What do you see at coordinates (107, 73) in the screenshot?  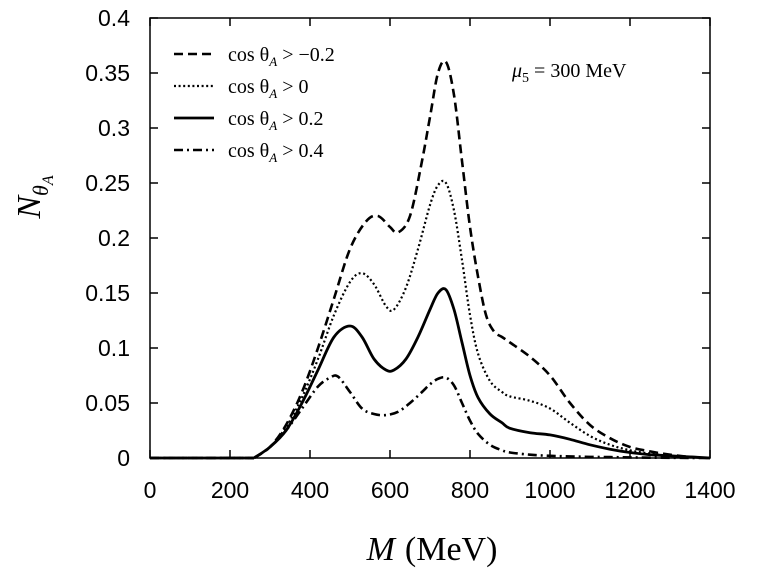 I see `y-tick-label: 0.35` at bounding box center [107, 73].